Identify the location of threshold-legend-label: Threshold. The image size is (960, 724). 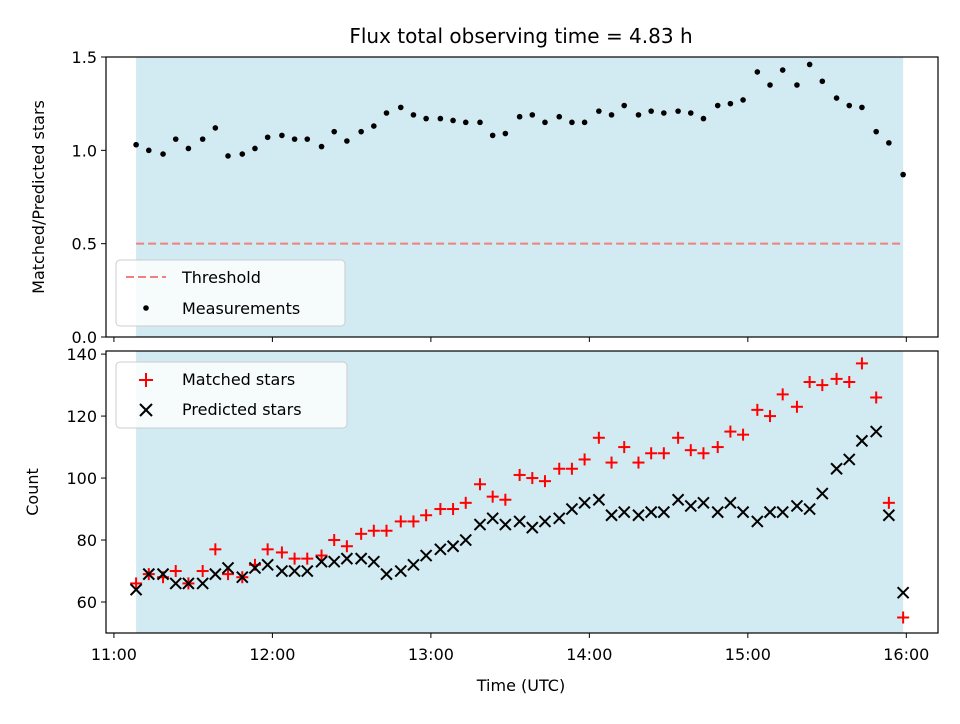
(221, 277).